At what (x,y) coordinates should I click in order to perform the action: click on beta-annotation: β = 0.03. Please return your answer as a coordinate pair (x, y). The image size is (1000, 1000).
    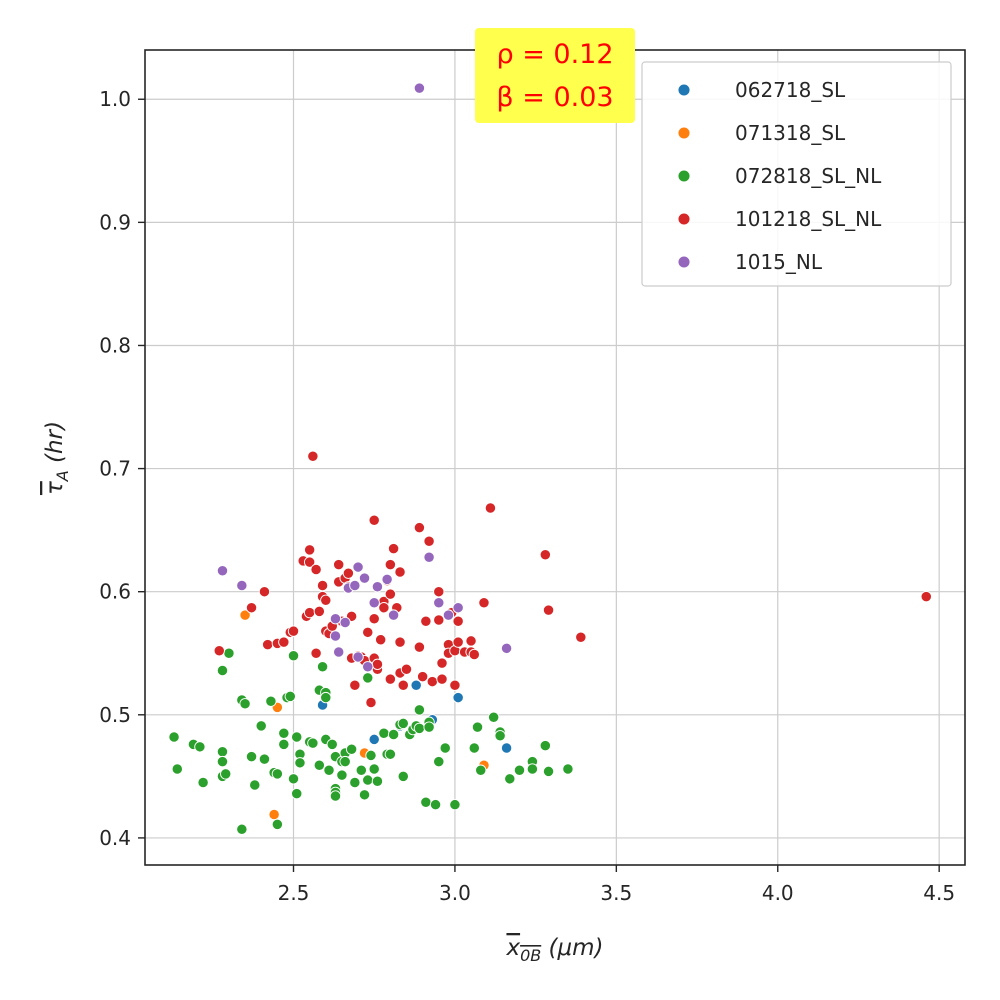
    Looking at the image, I should click on (554, 97).